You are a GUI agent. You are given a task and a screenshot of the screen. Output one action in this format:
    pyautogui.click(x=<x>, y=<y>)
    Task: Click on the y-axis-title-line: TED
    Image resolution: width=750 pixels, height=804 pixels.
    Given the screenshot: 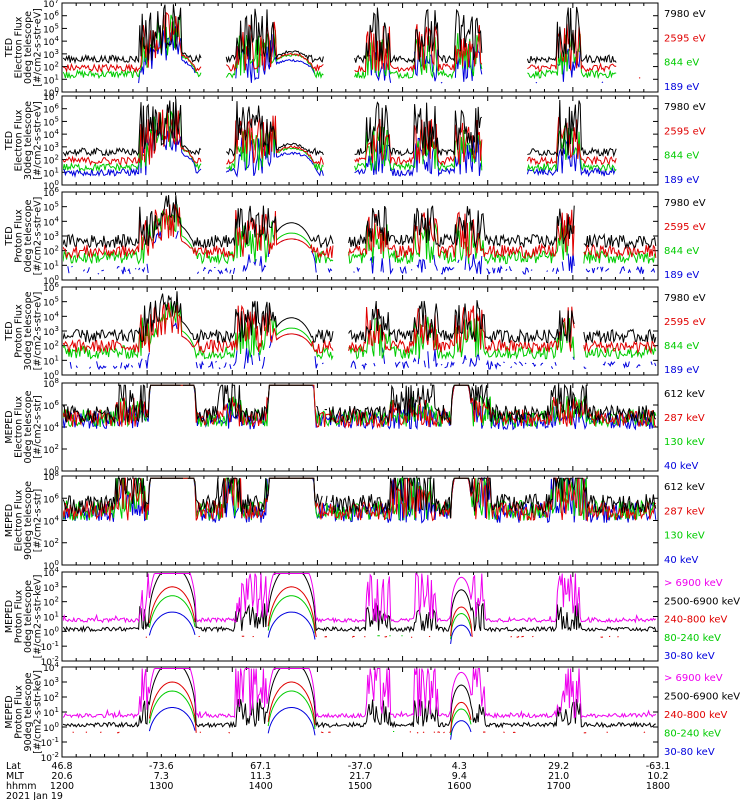 What is the action you would take?
    pyautogui.click(x=9, y=236)
    